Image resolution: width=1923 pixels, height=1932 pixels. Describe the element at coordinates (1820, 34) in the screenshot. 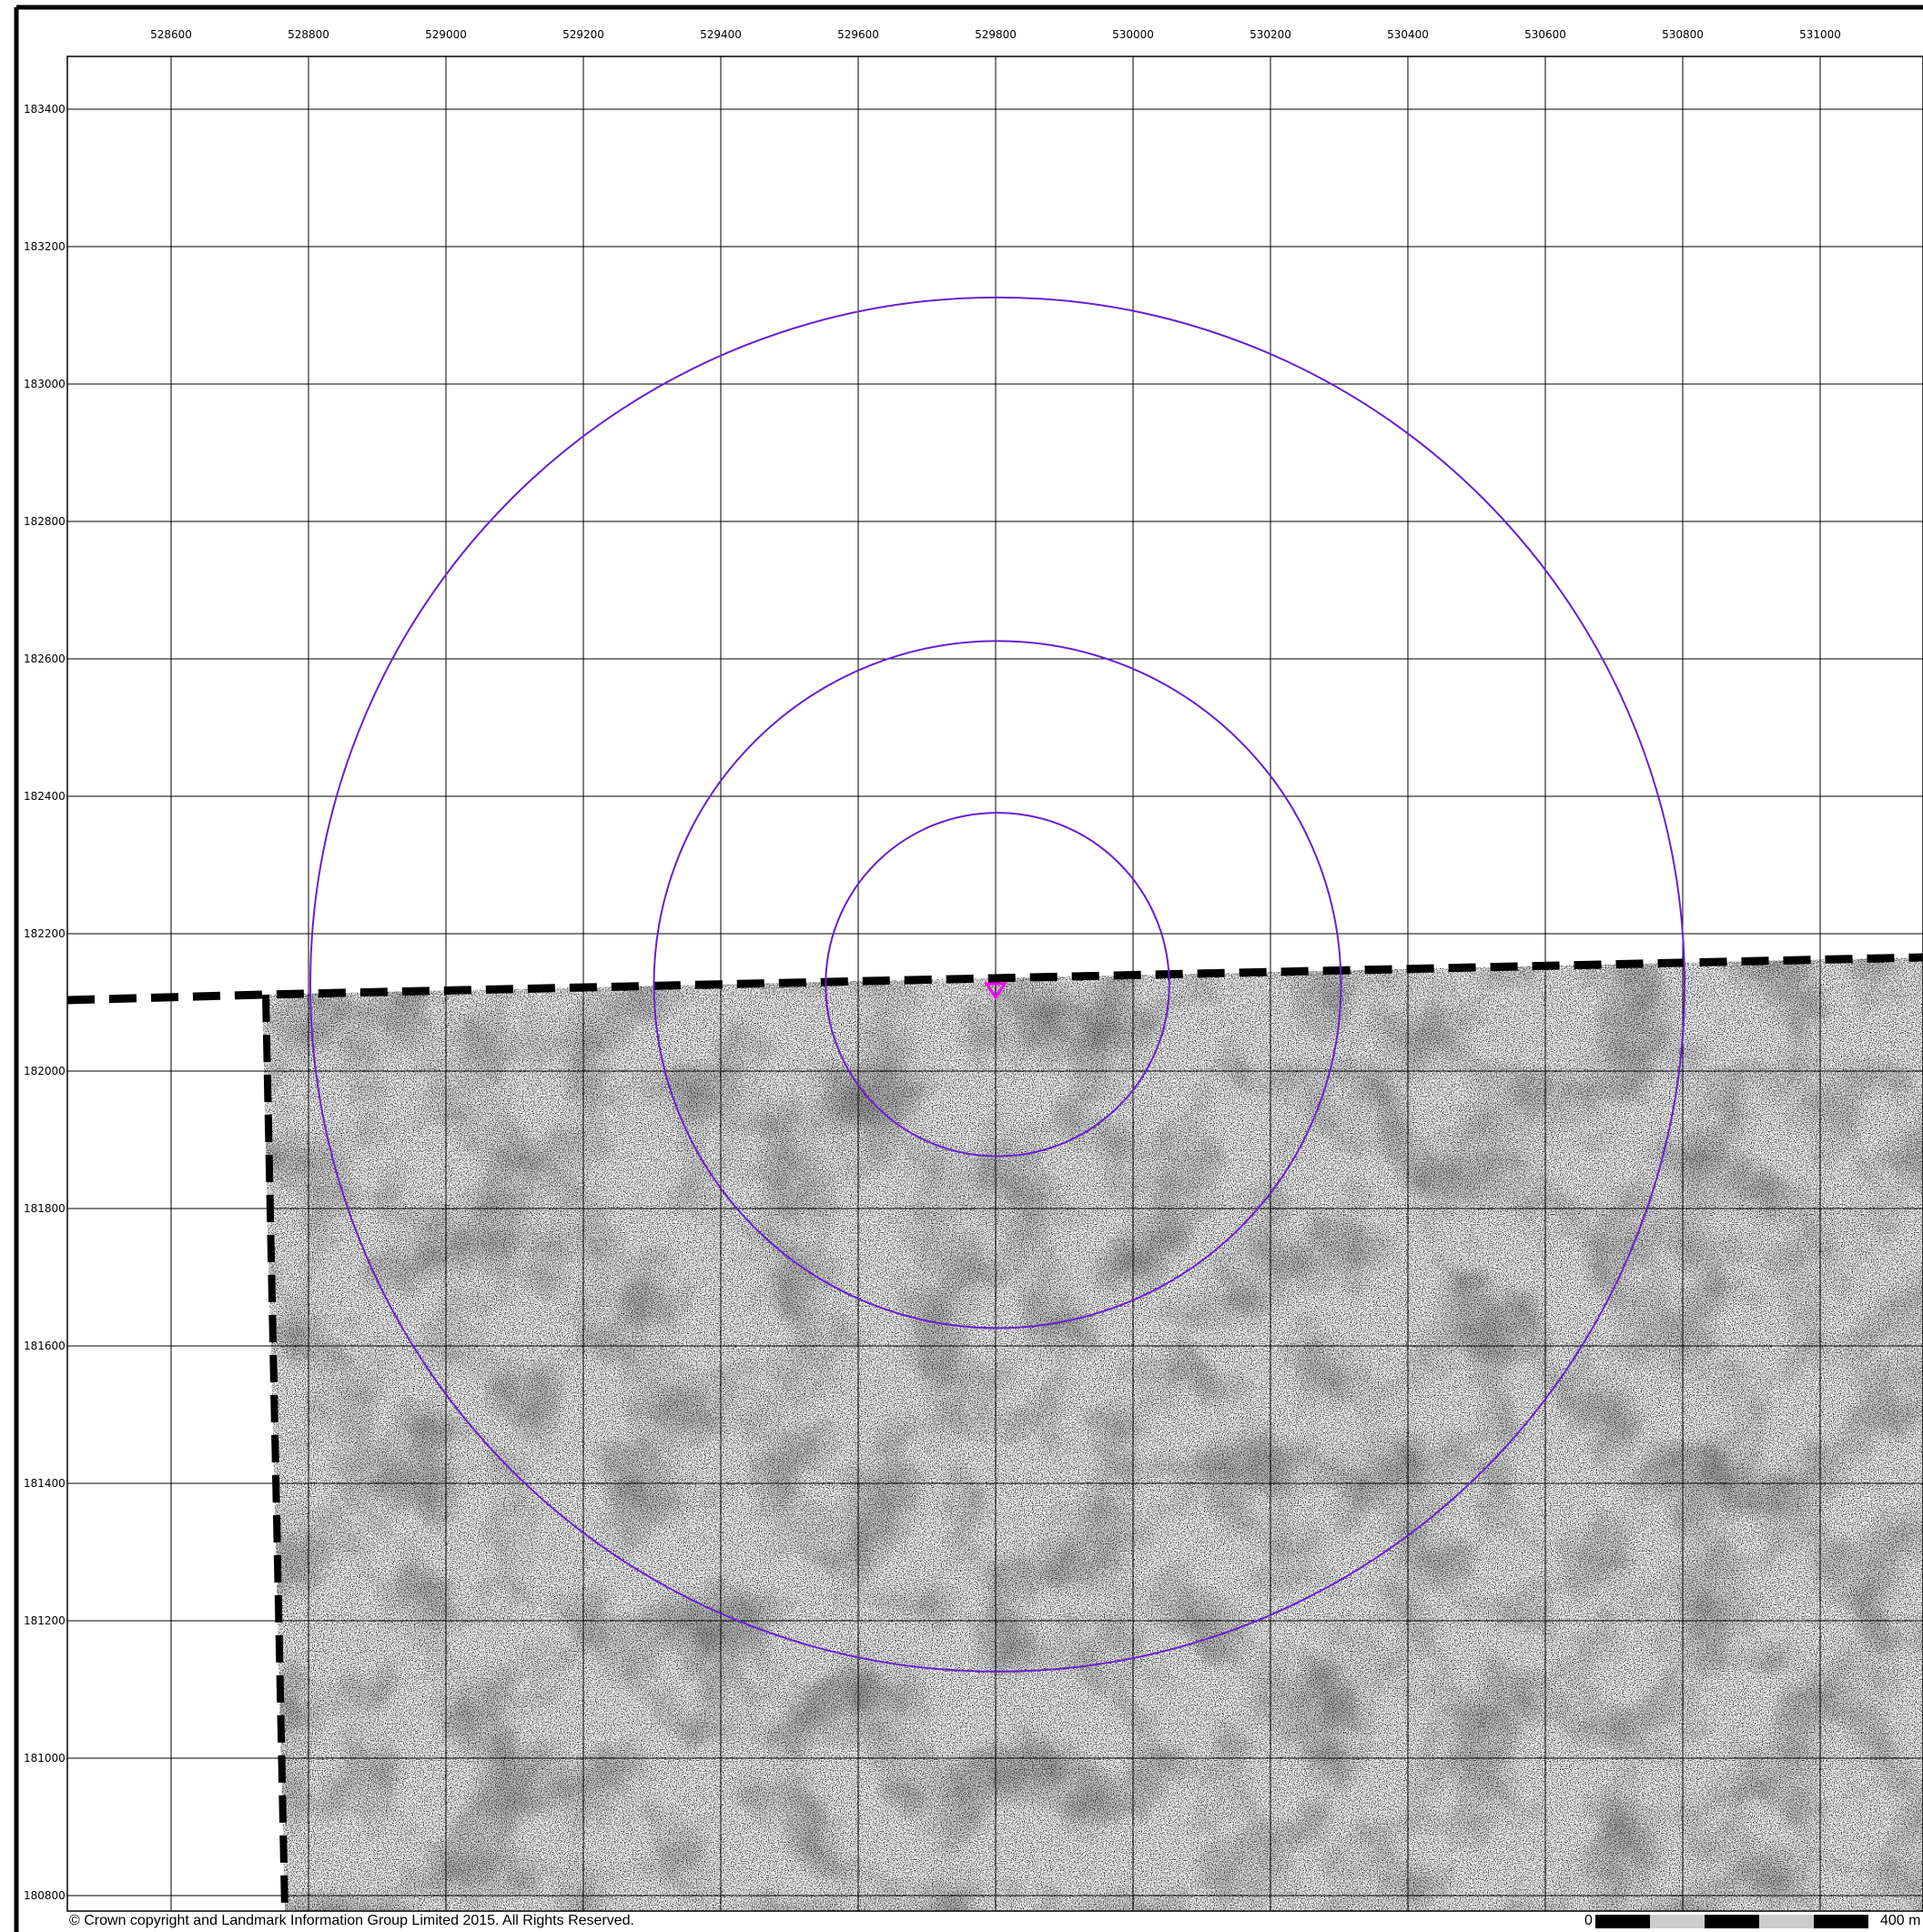

I see `easting-tick-label: 531000` at that location.